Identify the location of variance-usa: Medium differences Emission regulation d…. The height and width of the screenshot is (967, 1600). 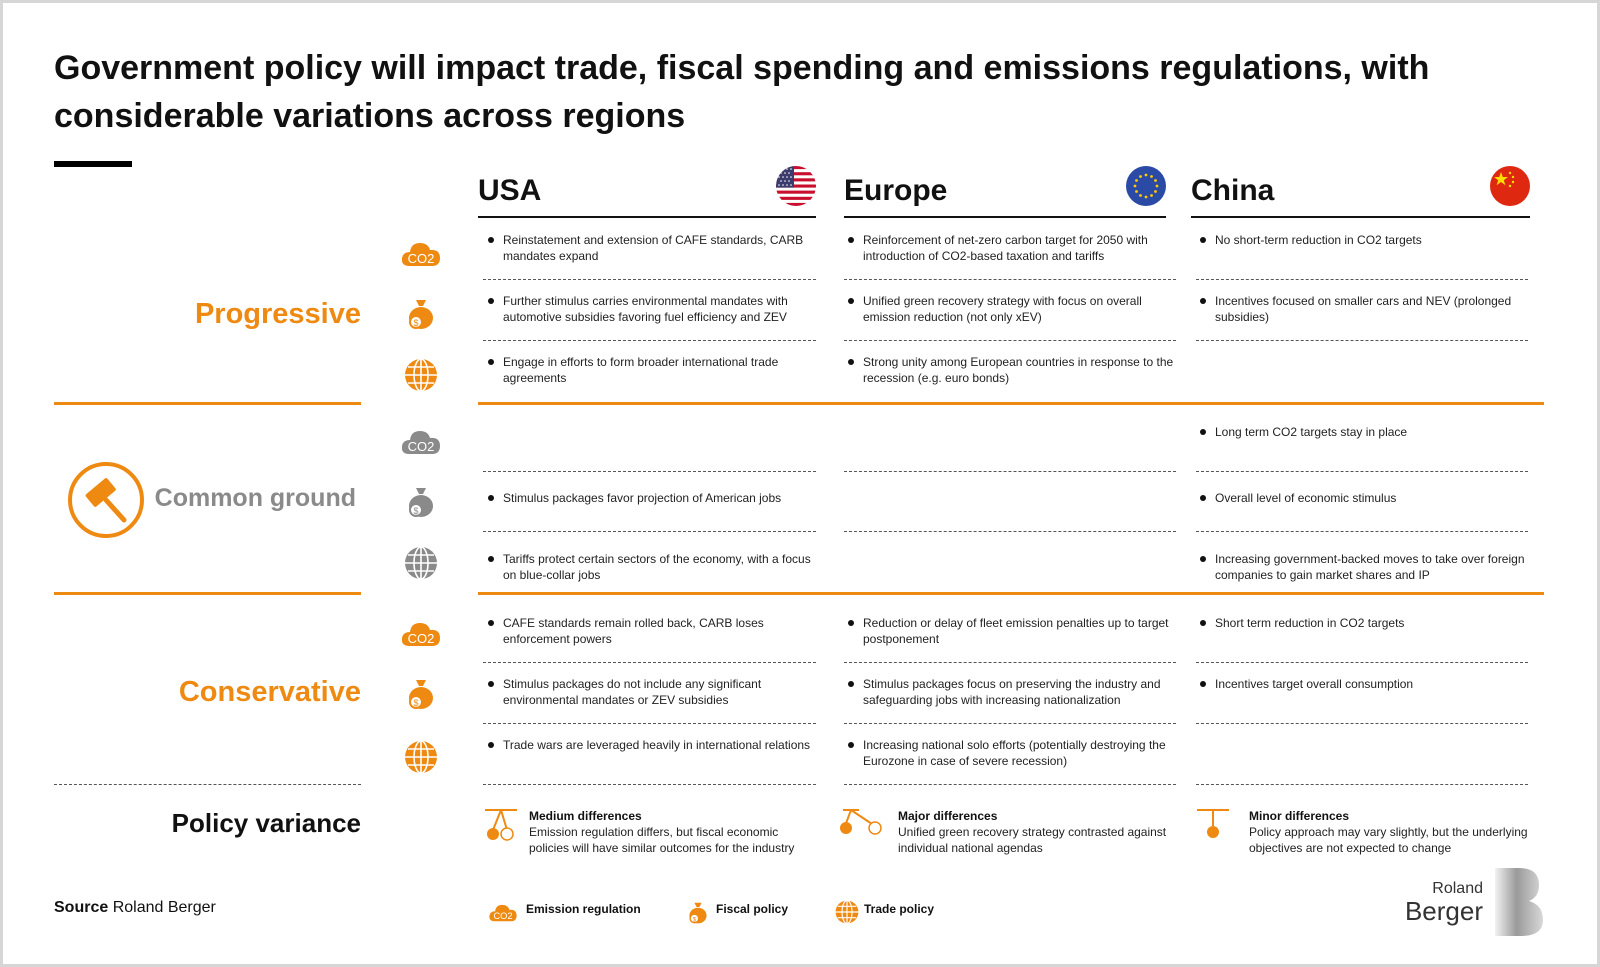
(664, 832).